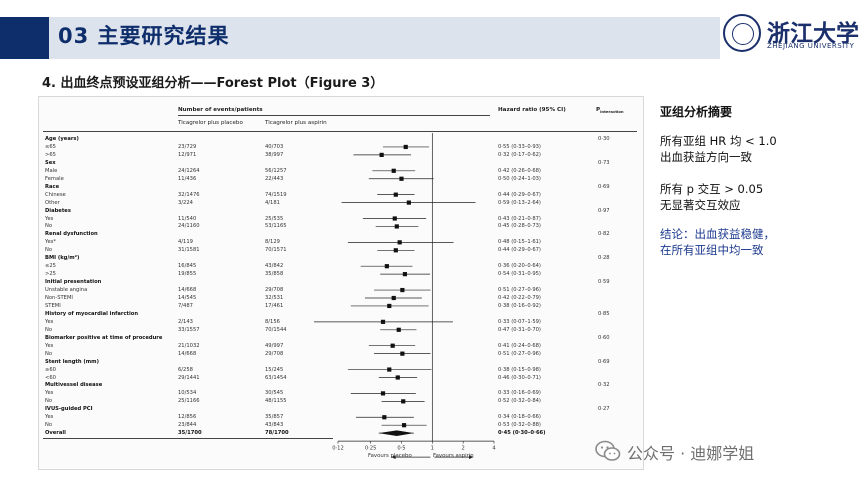 This screenshot has height=487, width=865. I want to click on events-aspirin: 56/1257, so click(276, 170).